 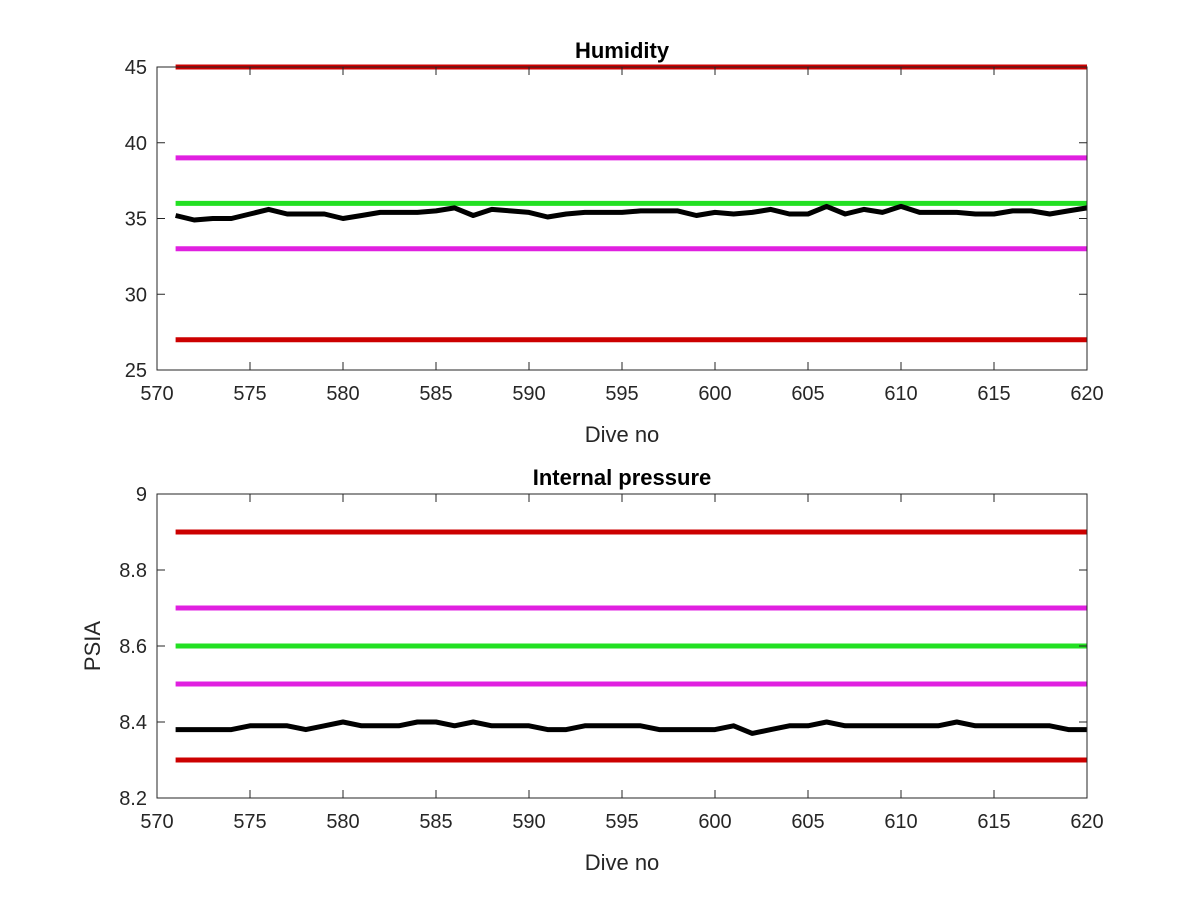 I want to click on y-tick-label: 8.8, so click(x=133, y=571).